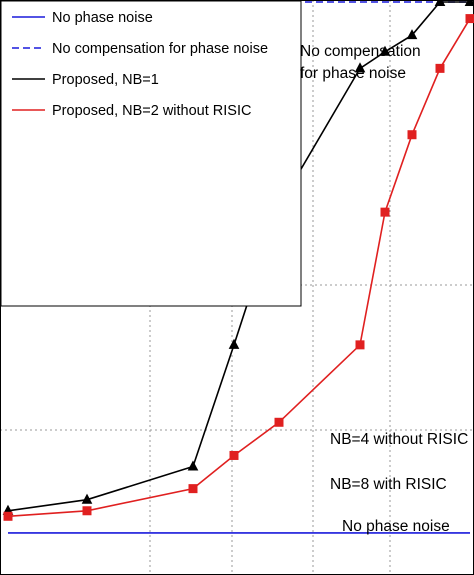  I want to click on legend-label-2: Proposed, NB=1, so click(105, 80).